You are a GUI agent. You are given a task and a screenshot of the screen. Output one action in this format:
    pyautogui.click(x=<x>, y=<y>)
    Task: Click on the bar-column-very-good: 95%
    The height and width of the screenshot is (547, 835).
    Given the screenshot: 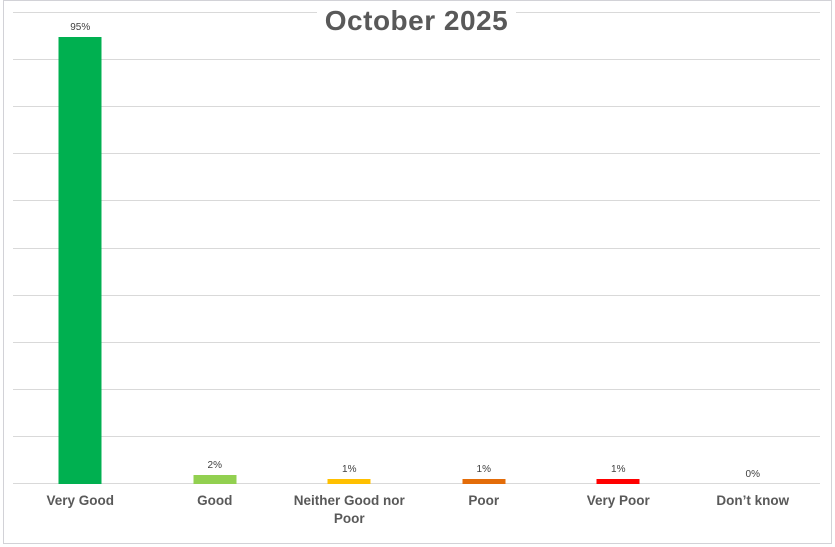 What is the action you would take?
    pyautogui.click(x=80, y=248)
    